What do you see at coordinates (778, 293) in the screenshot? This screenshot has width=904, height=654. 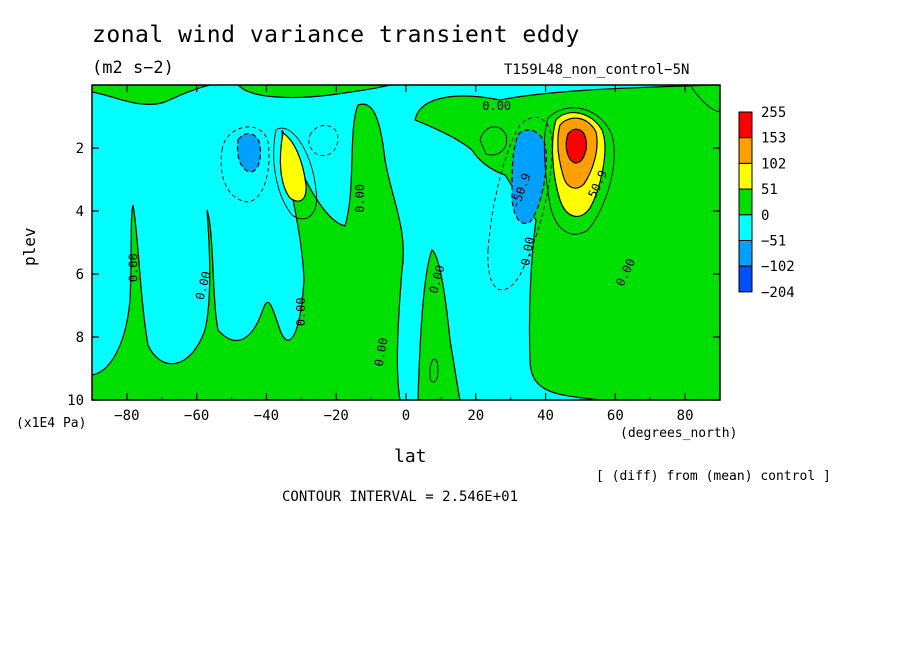 I see `colorbar-label: −204` at bounding box center [778, 293].